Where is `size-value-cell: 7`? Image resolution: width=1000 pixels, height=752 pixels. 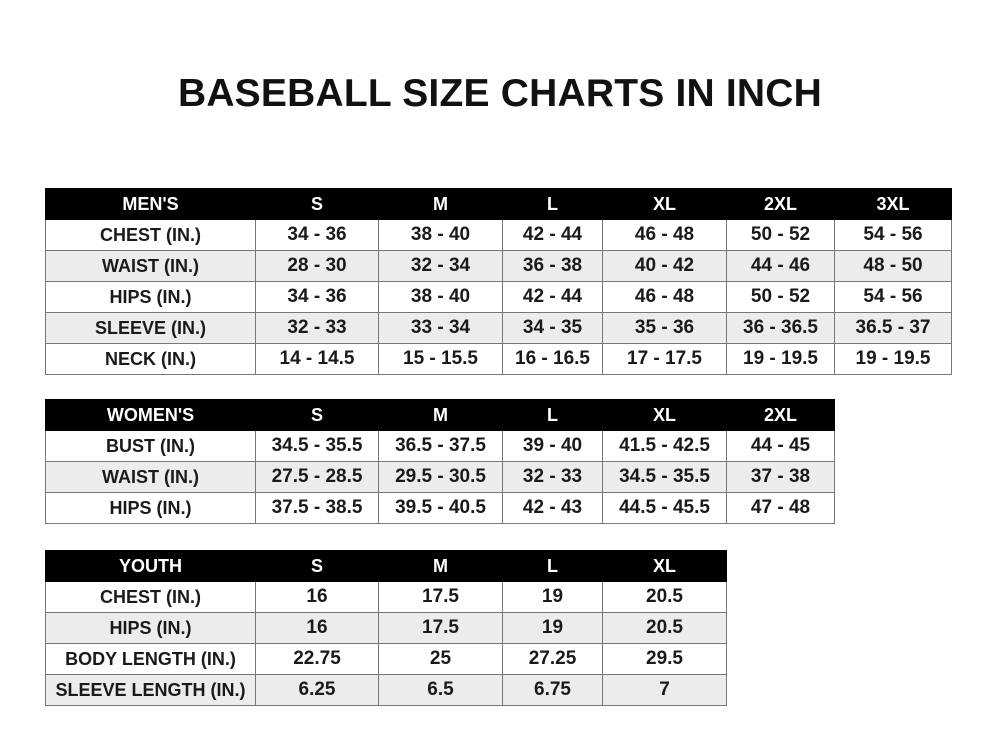 size-value-cell: 7 is located at coordinates (664, 690).